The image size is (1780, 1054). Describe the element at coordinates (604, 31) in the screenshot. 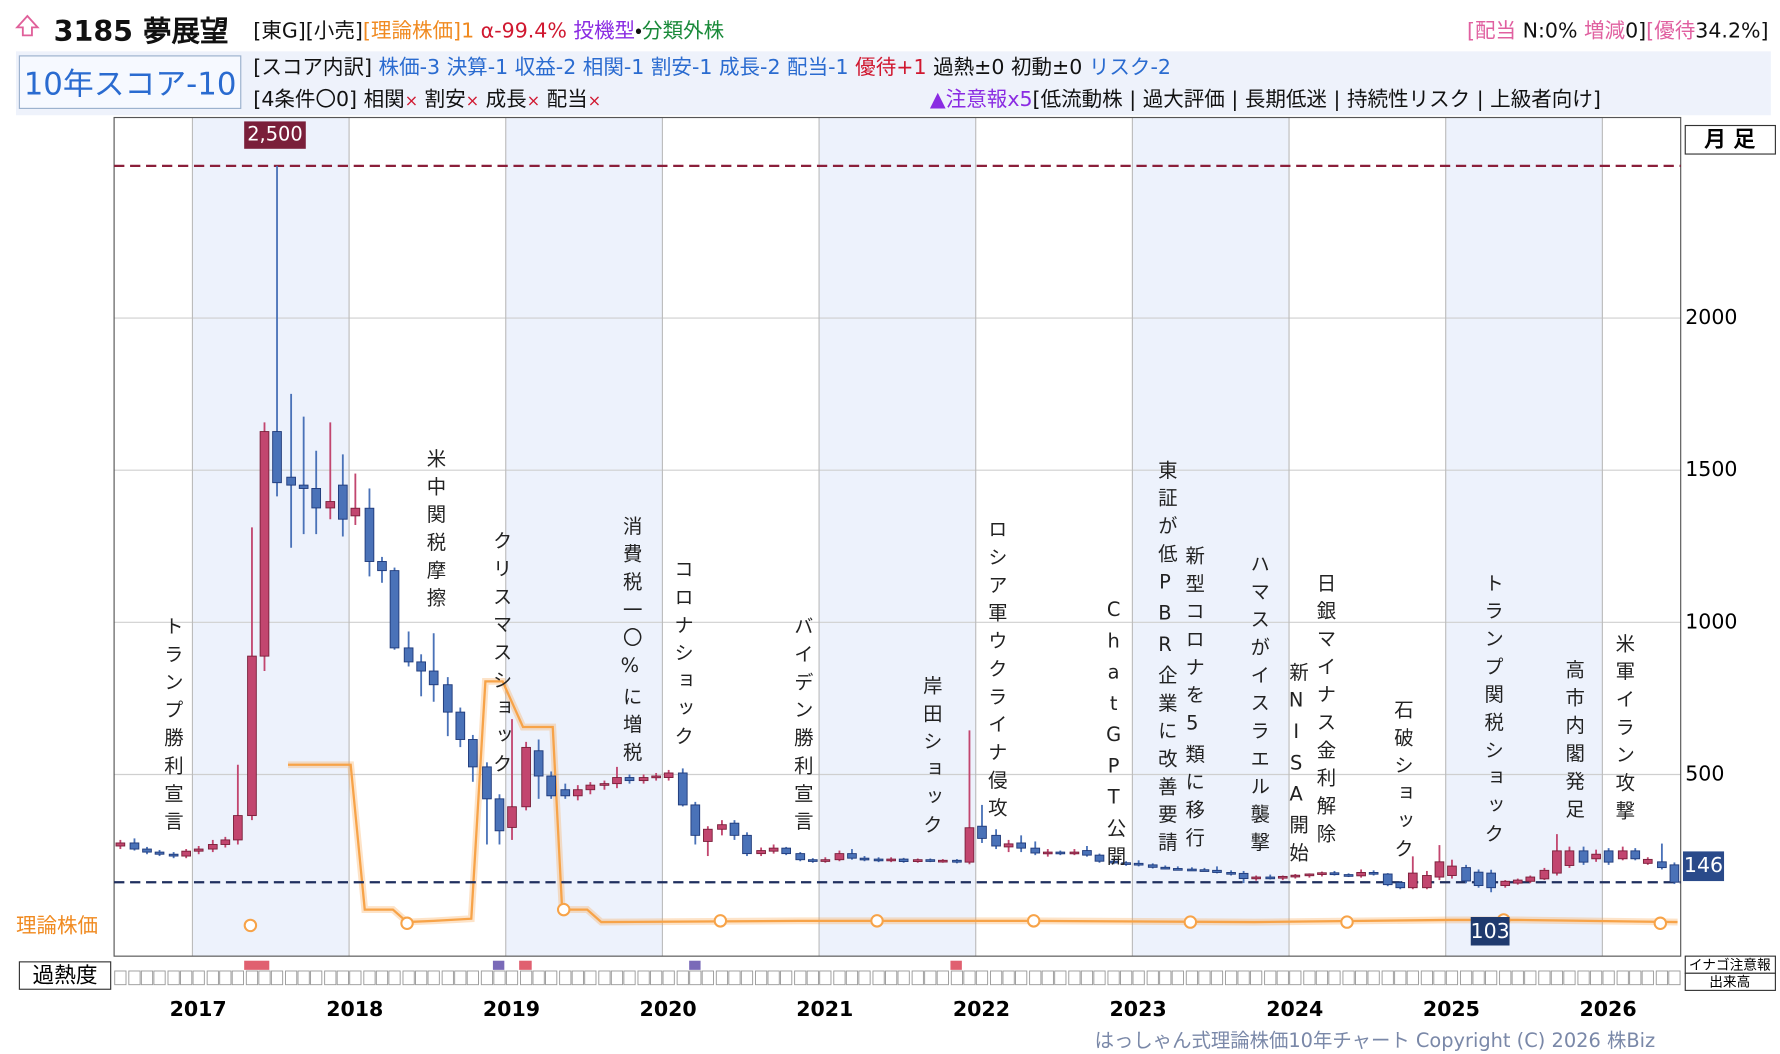

I see `style: 投機型` at that location.